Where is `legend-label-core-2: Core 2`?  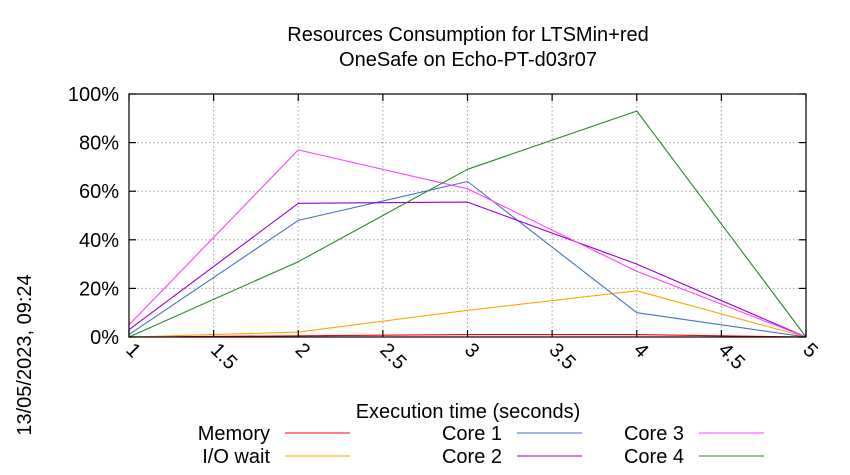
legend-label-core-2: Core 2 is located at coordinates (472, 457).